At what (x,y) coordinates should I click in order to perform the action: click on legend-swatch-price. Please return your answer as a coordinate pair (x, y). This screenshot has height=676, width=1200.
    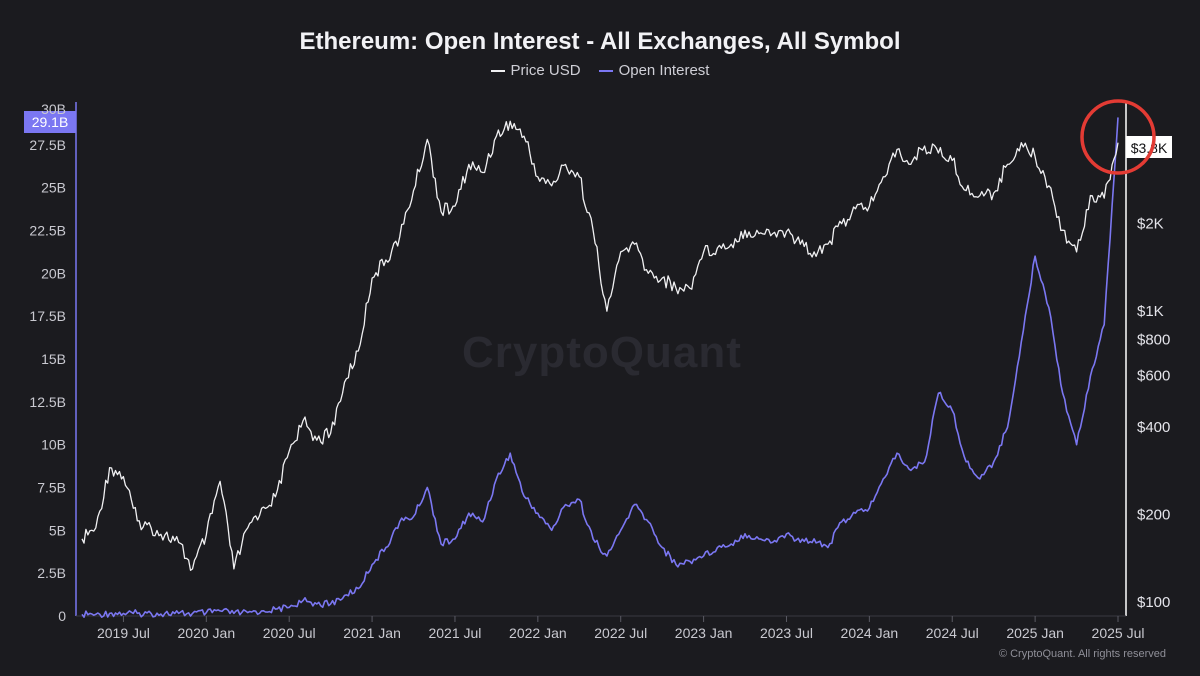
    Looking at the image, I should click on (497, 70).